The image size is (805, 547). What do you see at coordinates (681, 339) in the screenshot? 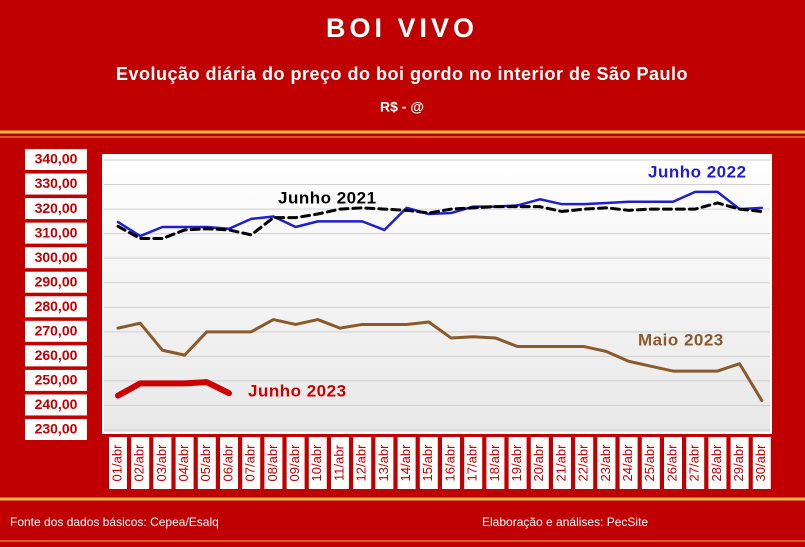
I see `series-label: Maio 2023` at bounding box center [681, 339].